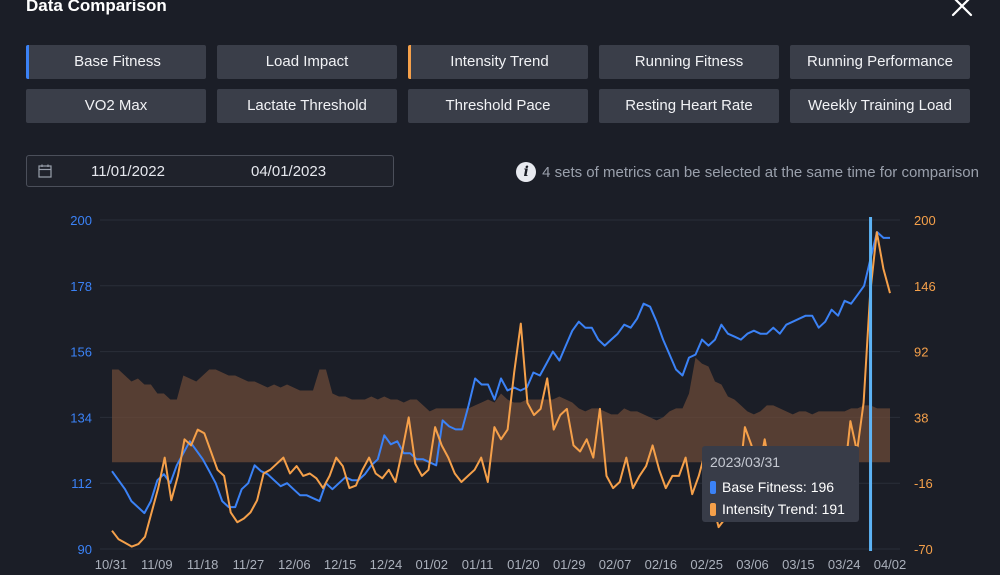 This screenshot has height=575, width=1000. I want to click on load-area, so click(501, 410).